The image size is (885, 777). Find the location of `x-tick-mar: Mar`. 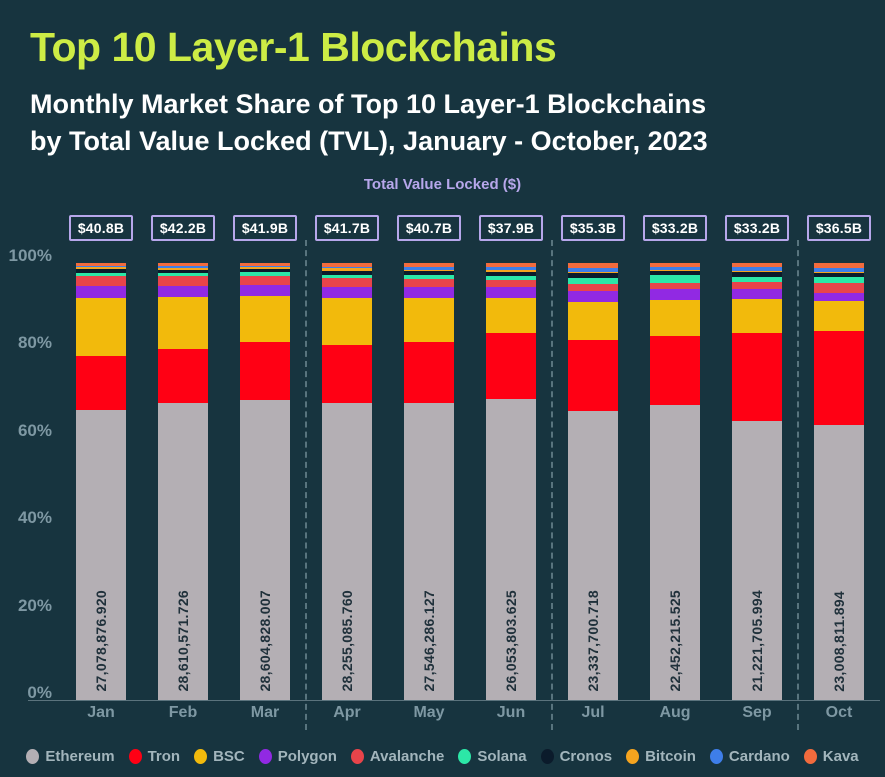

x-tick-mar: Mar is located at coordinates (265, 712).